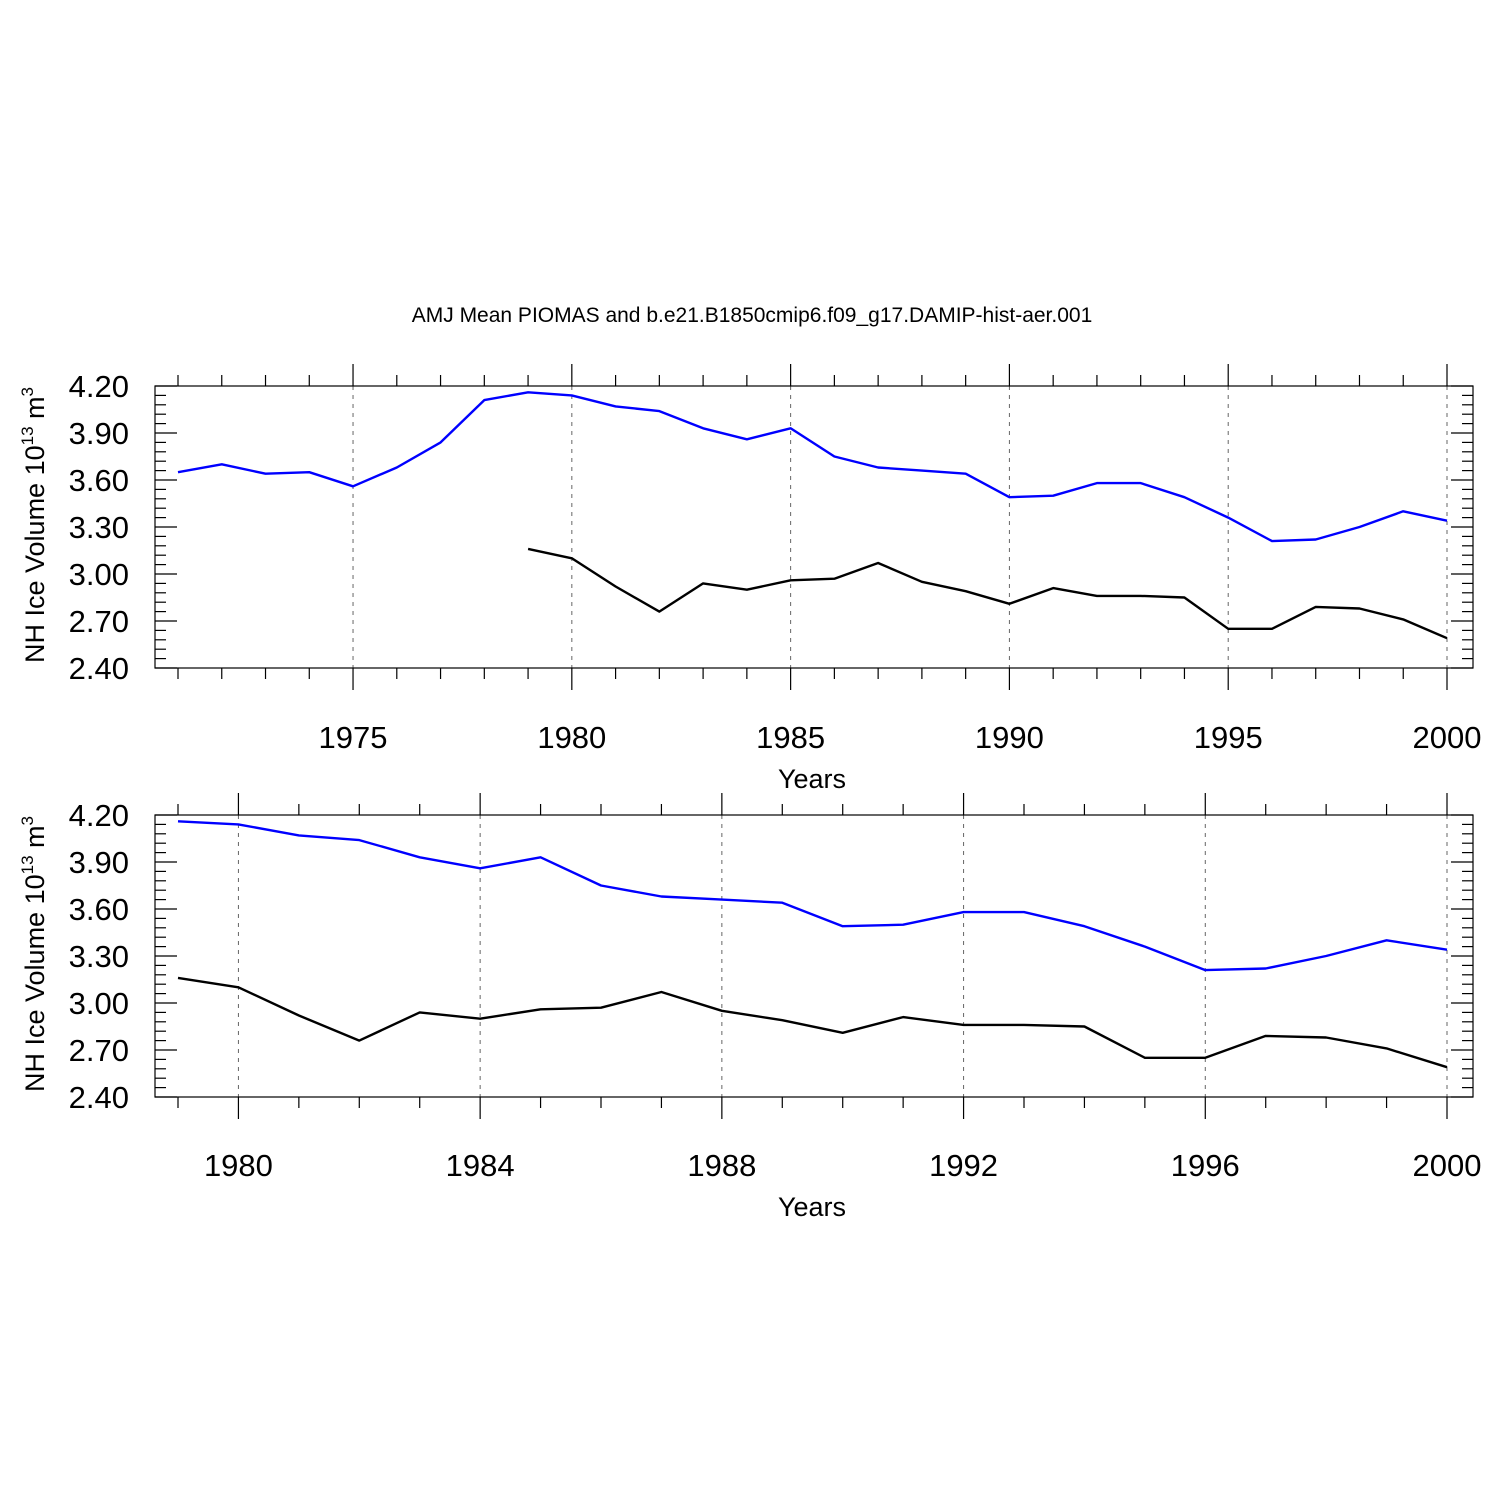  What do you see at coordinates (480, 1165) in the screenshot?
I see `x-tick-label: 1984` at bounding box center [480, 1165].